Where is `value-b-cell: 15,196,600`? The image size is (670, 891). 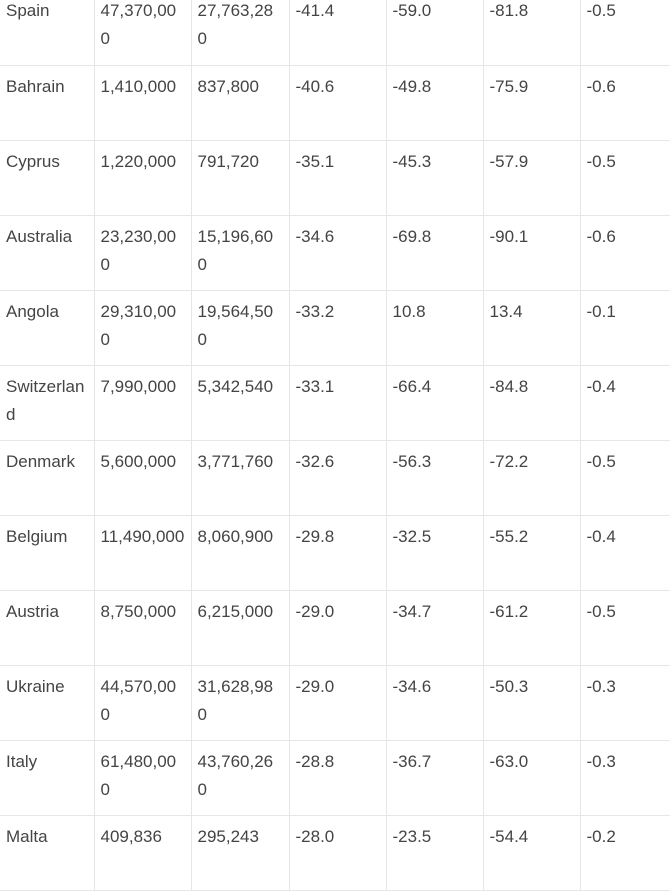 value-b-cell: 15,196,600 is located at coordinates (240, 253).